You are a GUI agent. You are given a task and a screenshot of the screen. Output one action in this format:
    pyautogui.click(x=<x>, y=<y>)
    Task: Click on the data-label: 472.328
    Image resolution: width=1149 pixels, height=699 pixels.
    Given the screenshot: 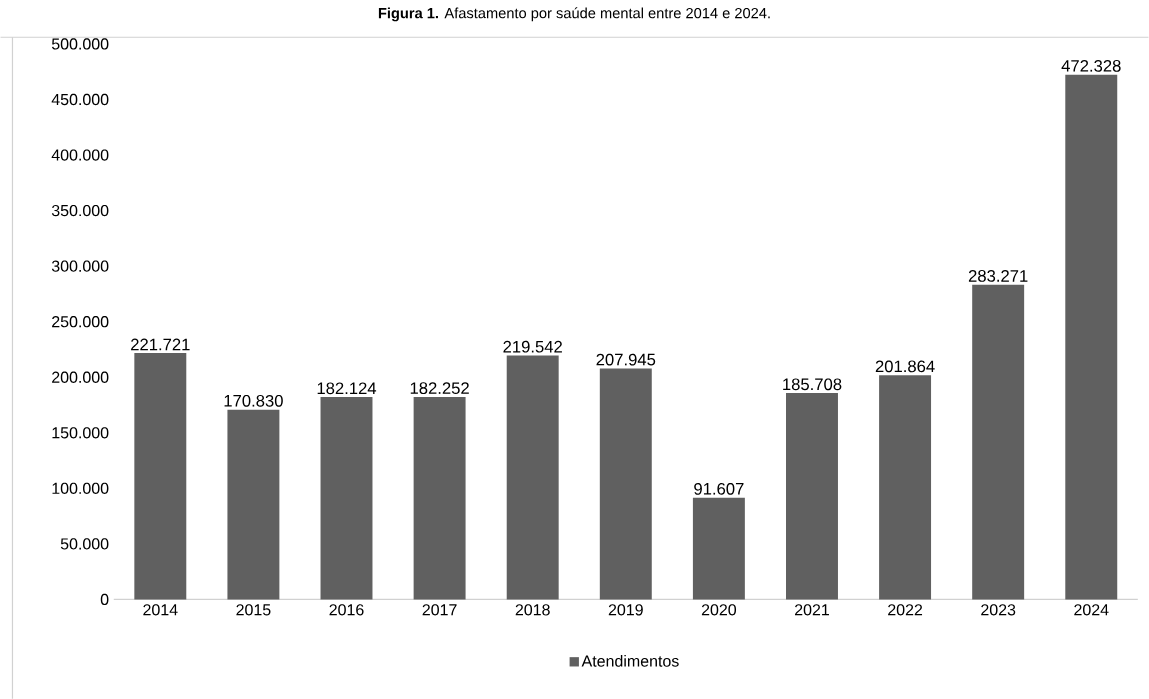 What is the action you would take?
    pyautogui.click(x=1091, y=65)
    